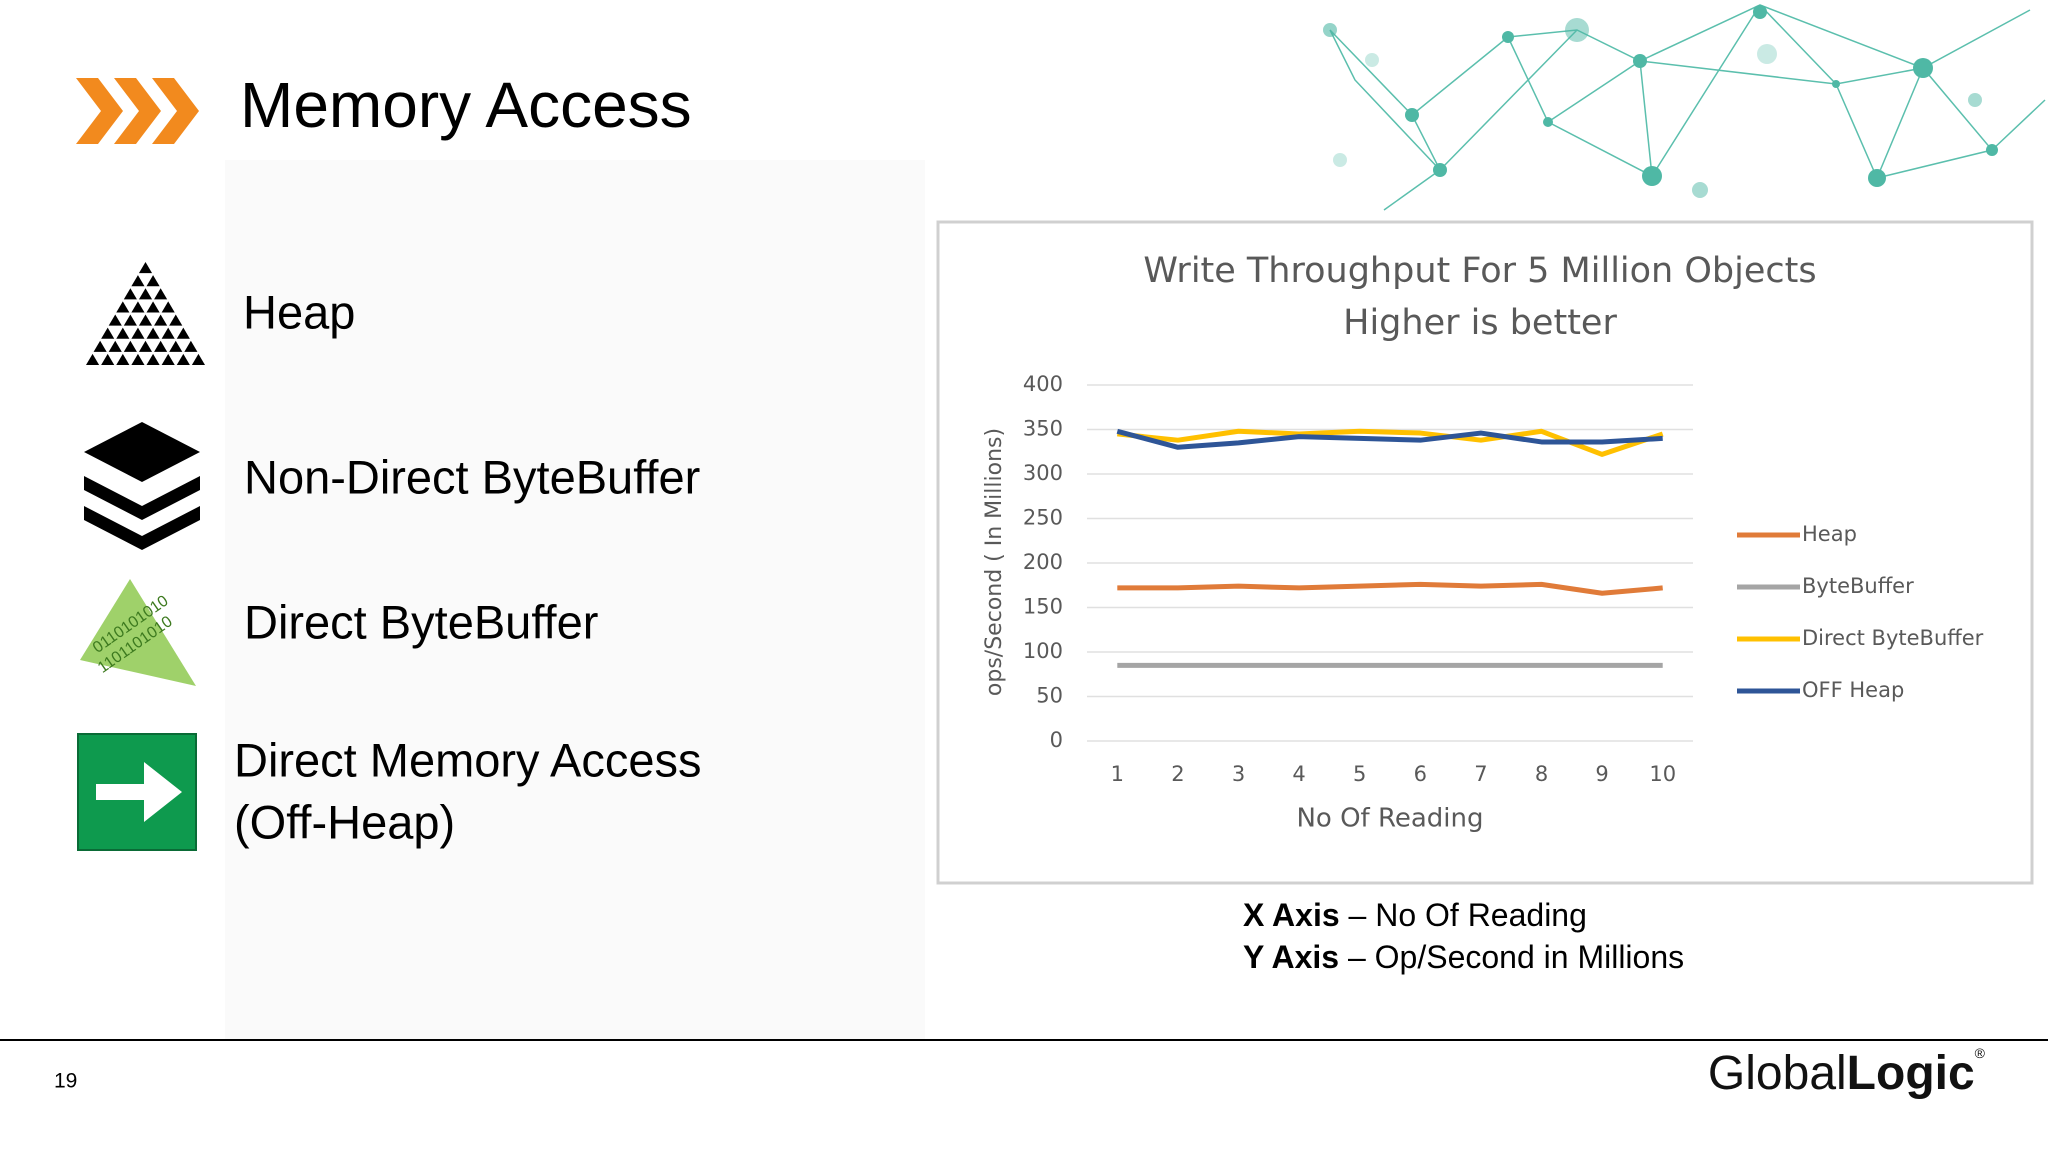  I want to click on chart-title: Write Throughput For 5 Million Objects, so click(1479, 271).